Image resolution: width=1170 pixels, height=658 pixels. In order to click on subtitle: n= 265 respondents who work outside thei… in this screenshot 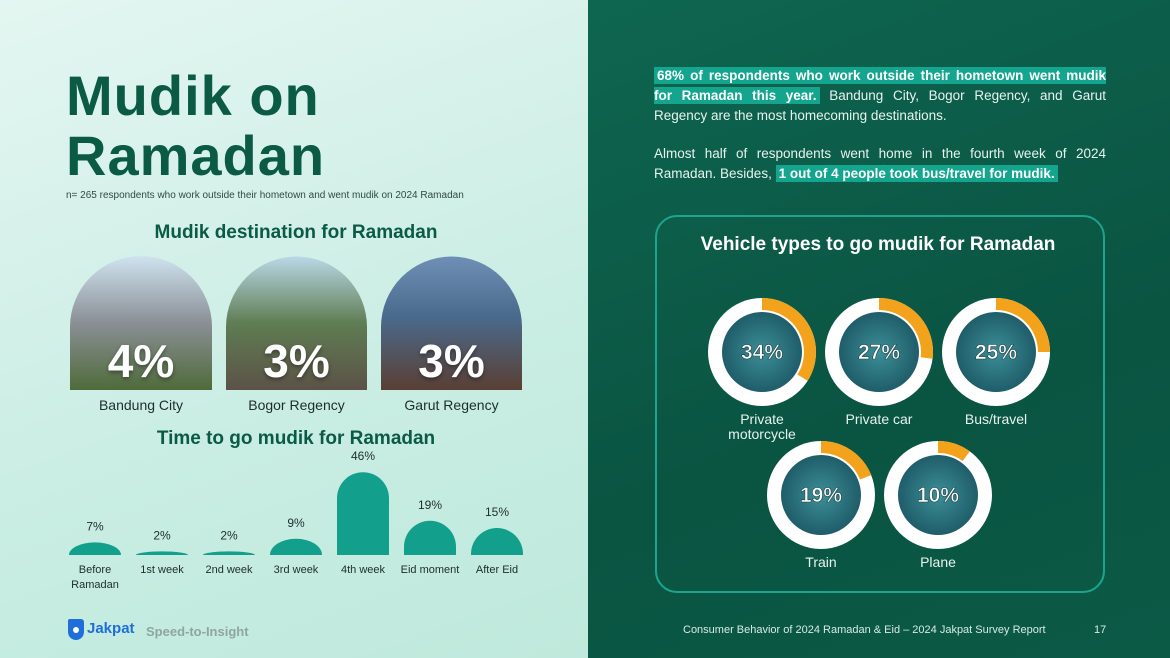, I will do `click(265, 195)`.